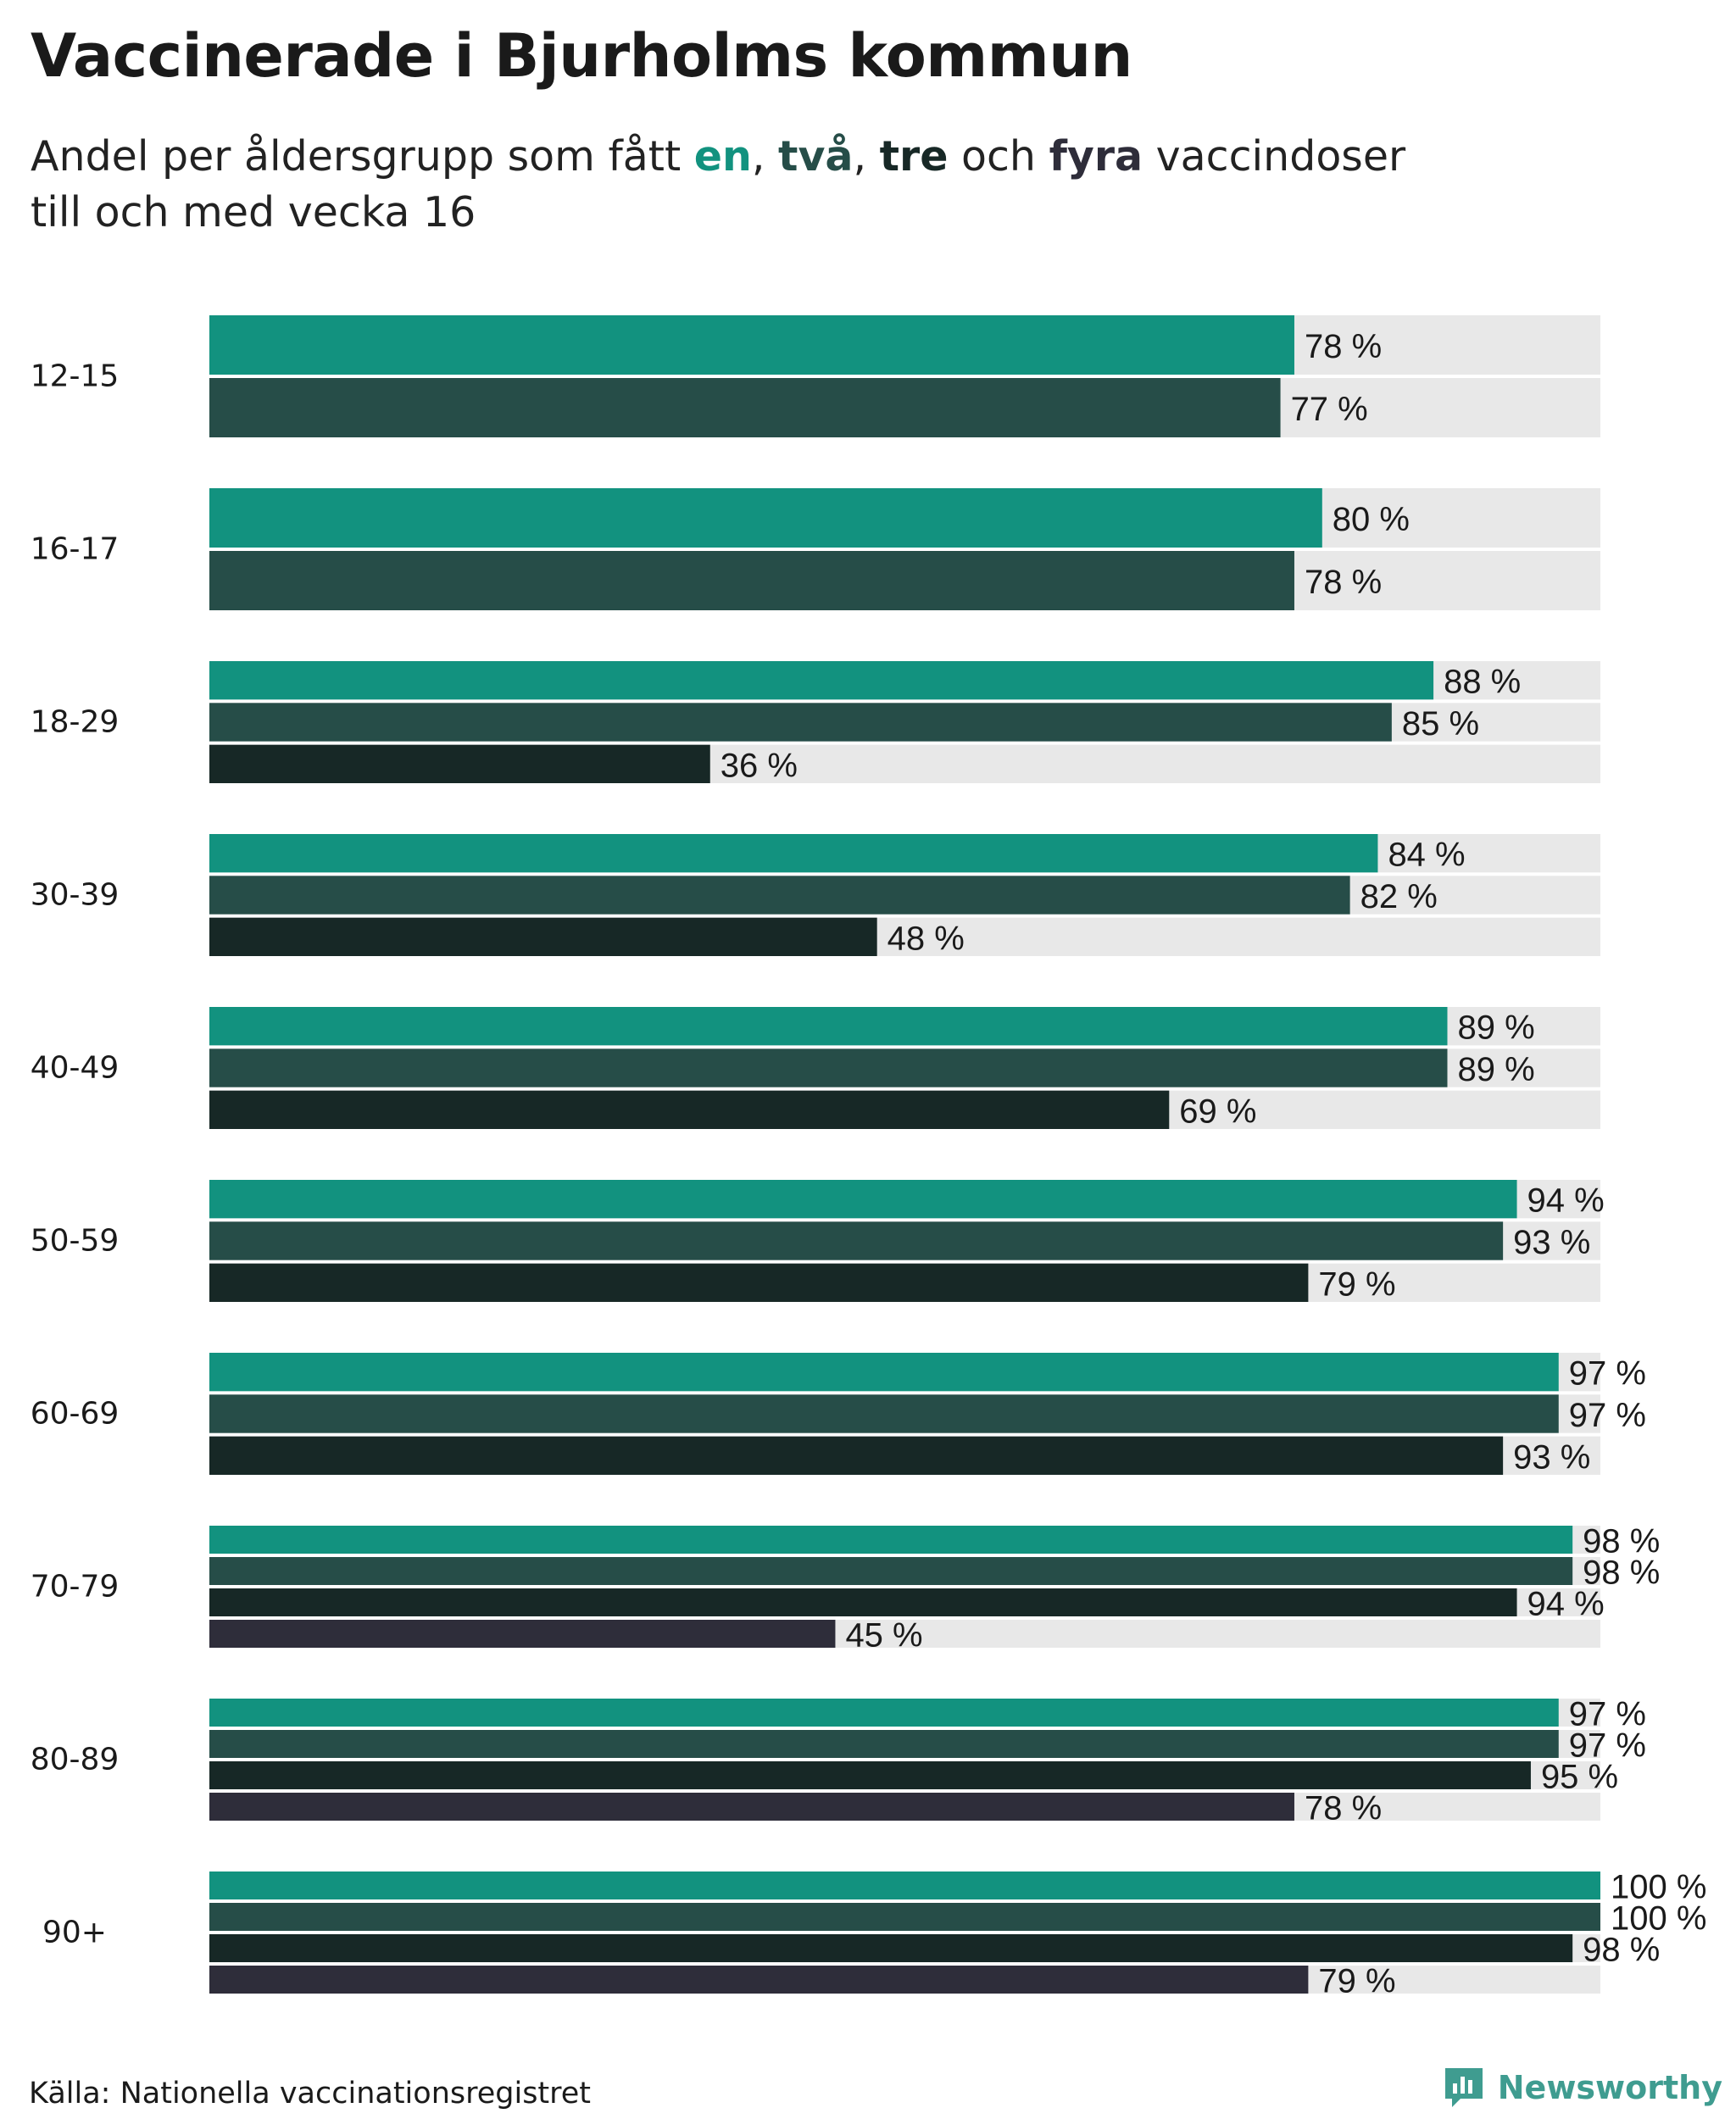  What do you see at coordinates (883, 1636) in the screenshot?
I see `data-label: 45 %` at bounding box center [883, 1636].